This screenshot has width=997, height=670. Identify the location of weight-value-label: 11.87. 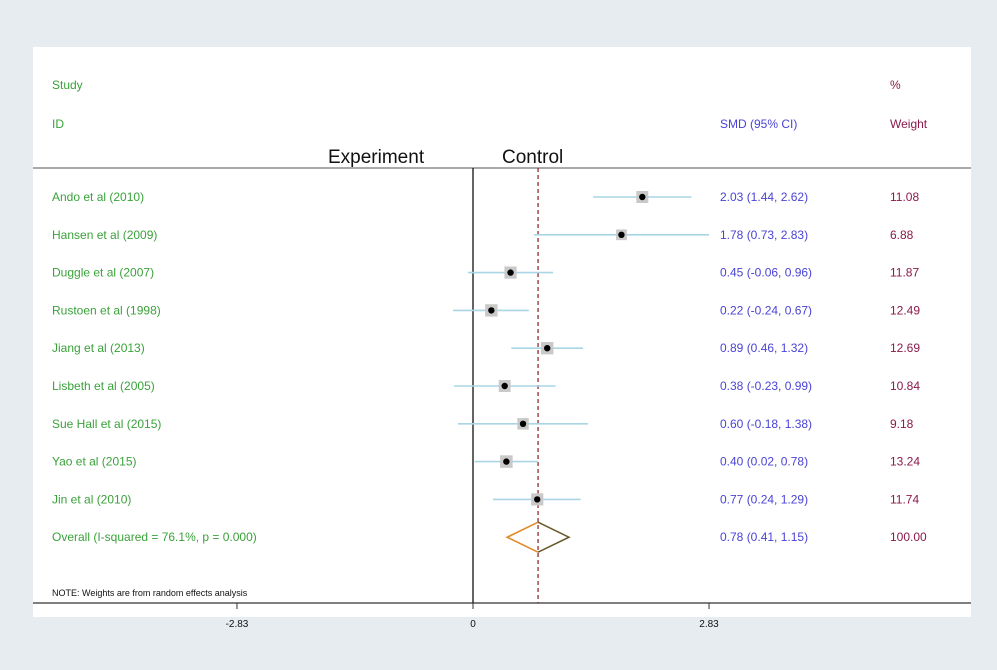
(904, 273).